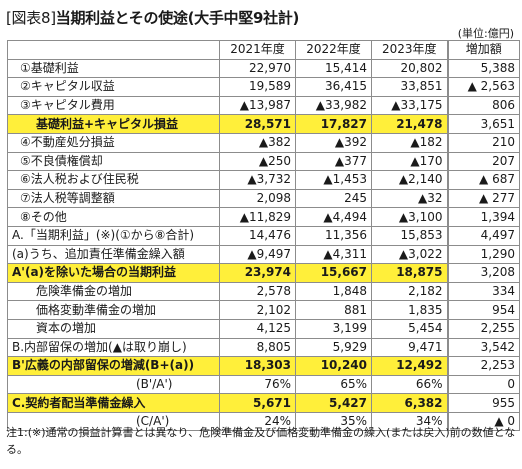 This screenshot has width=522, height=469. What do you see at coordinates (483, 366) in the screenshot?
I see `cell-increase: 2,253` at bounding box center [483, 366].